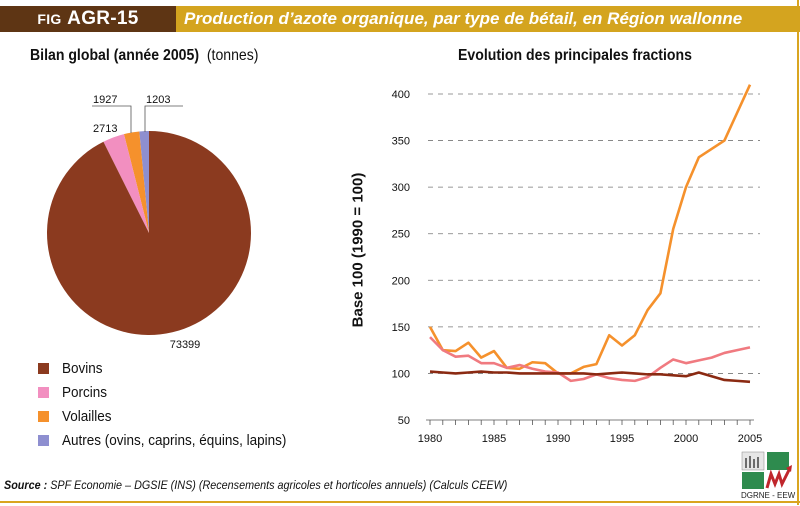  Describe the element at coordinates (87, 416) in the screenshot. I see `legend-label: Volailles` at that location.